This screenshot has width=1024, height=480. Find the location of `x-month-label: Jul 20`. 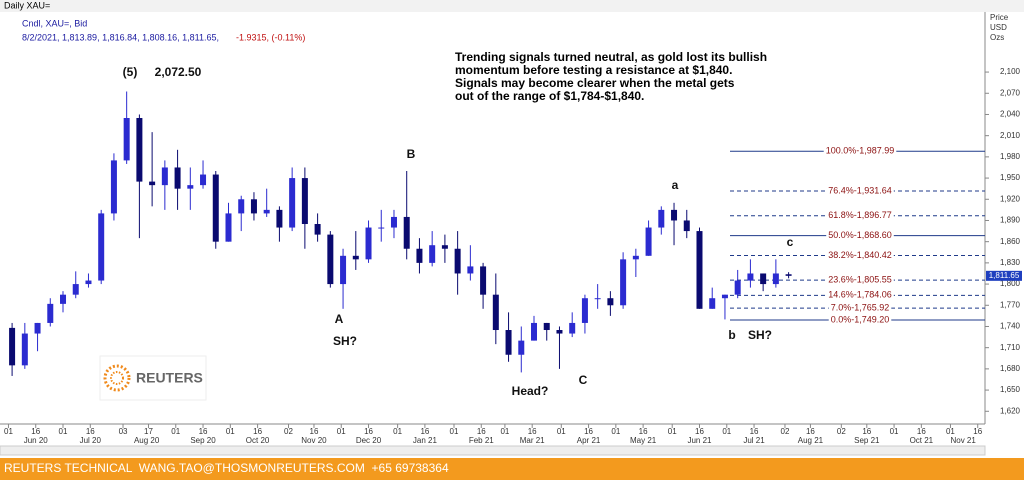

x-month-label: Jul 20 is located at coordinates (91, 440).